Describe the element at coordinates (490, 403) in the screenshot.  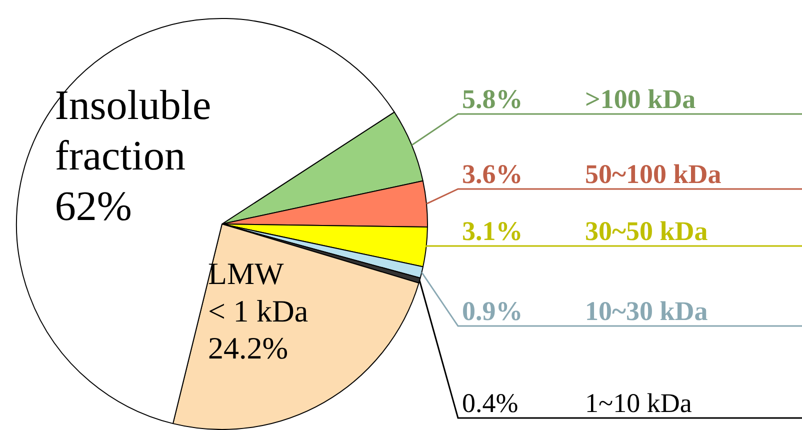
I see `data-label: 0.4%` at that location.